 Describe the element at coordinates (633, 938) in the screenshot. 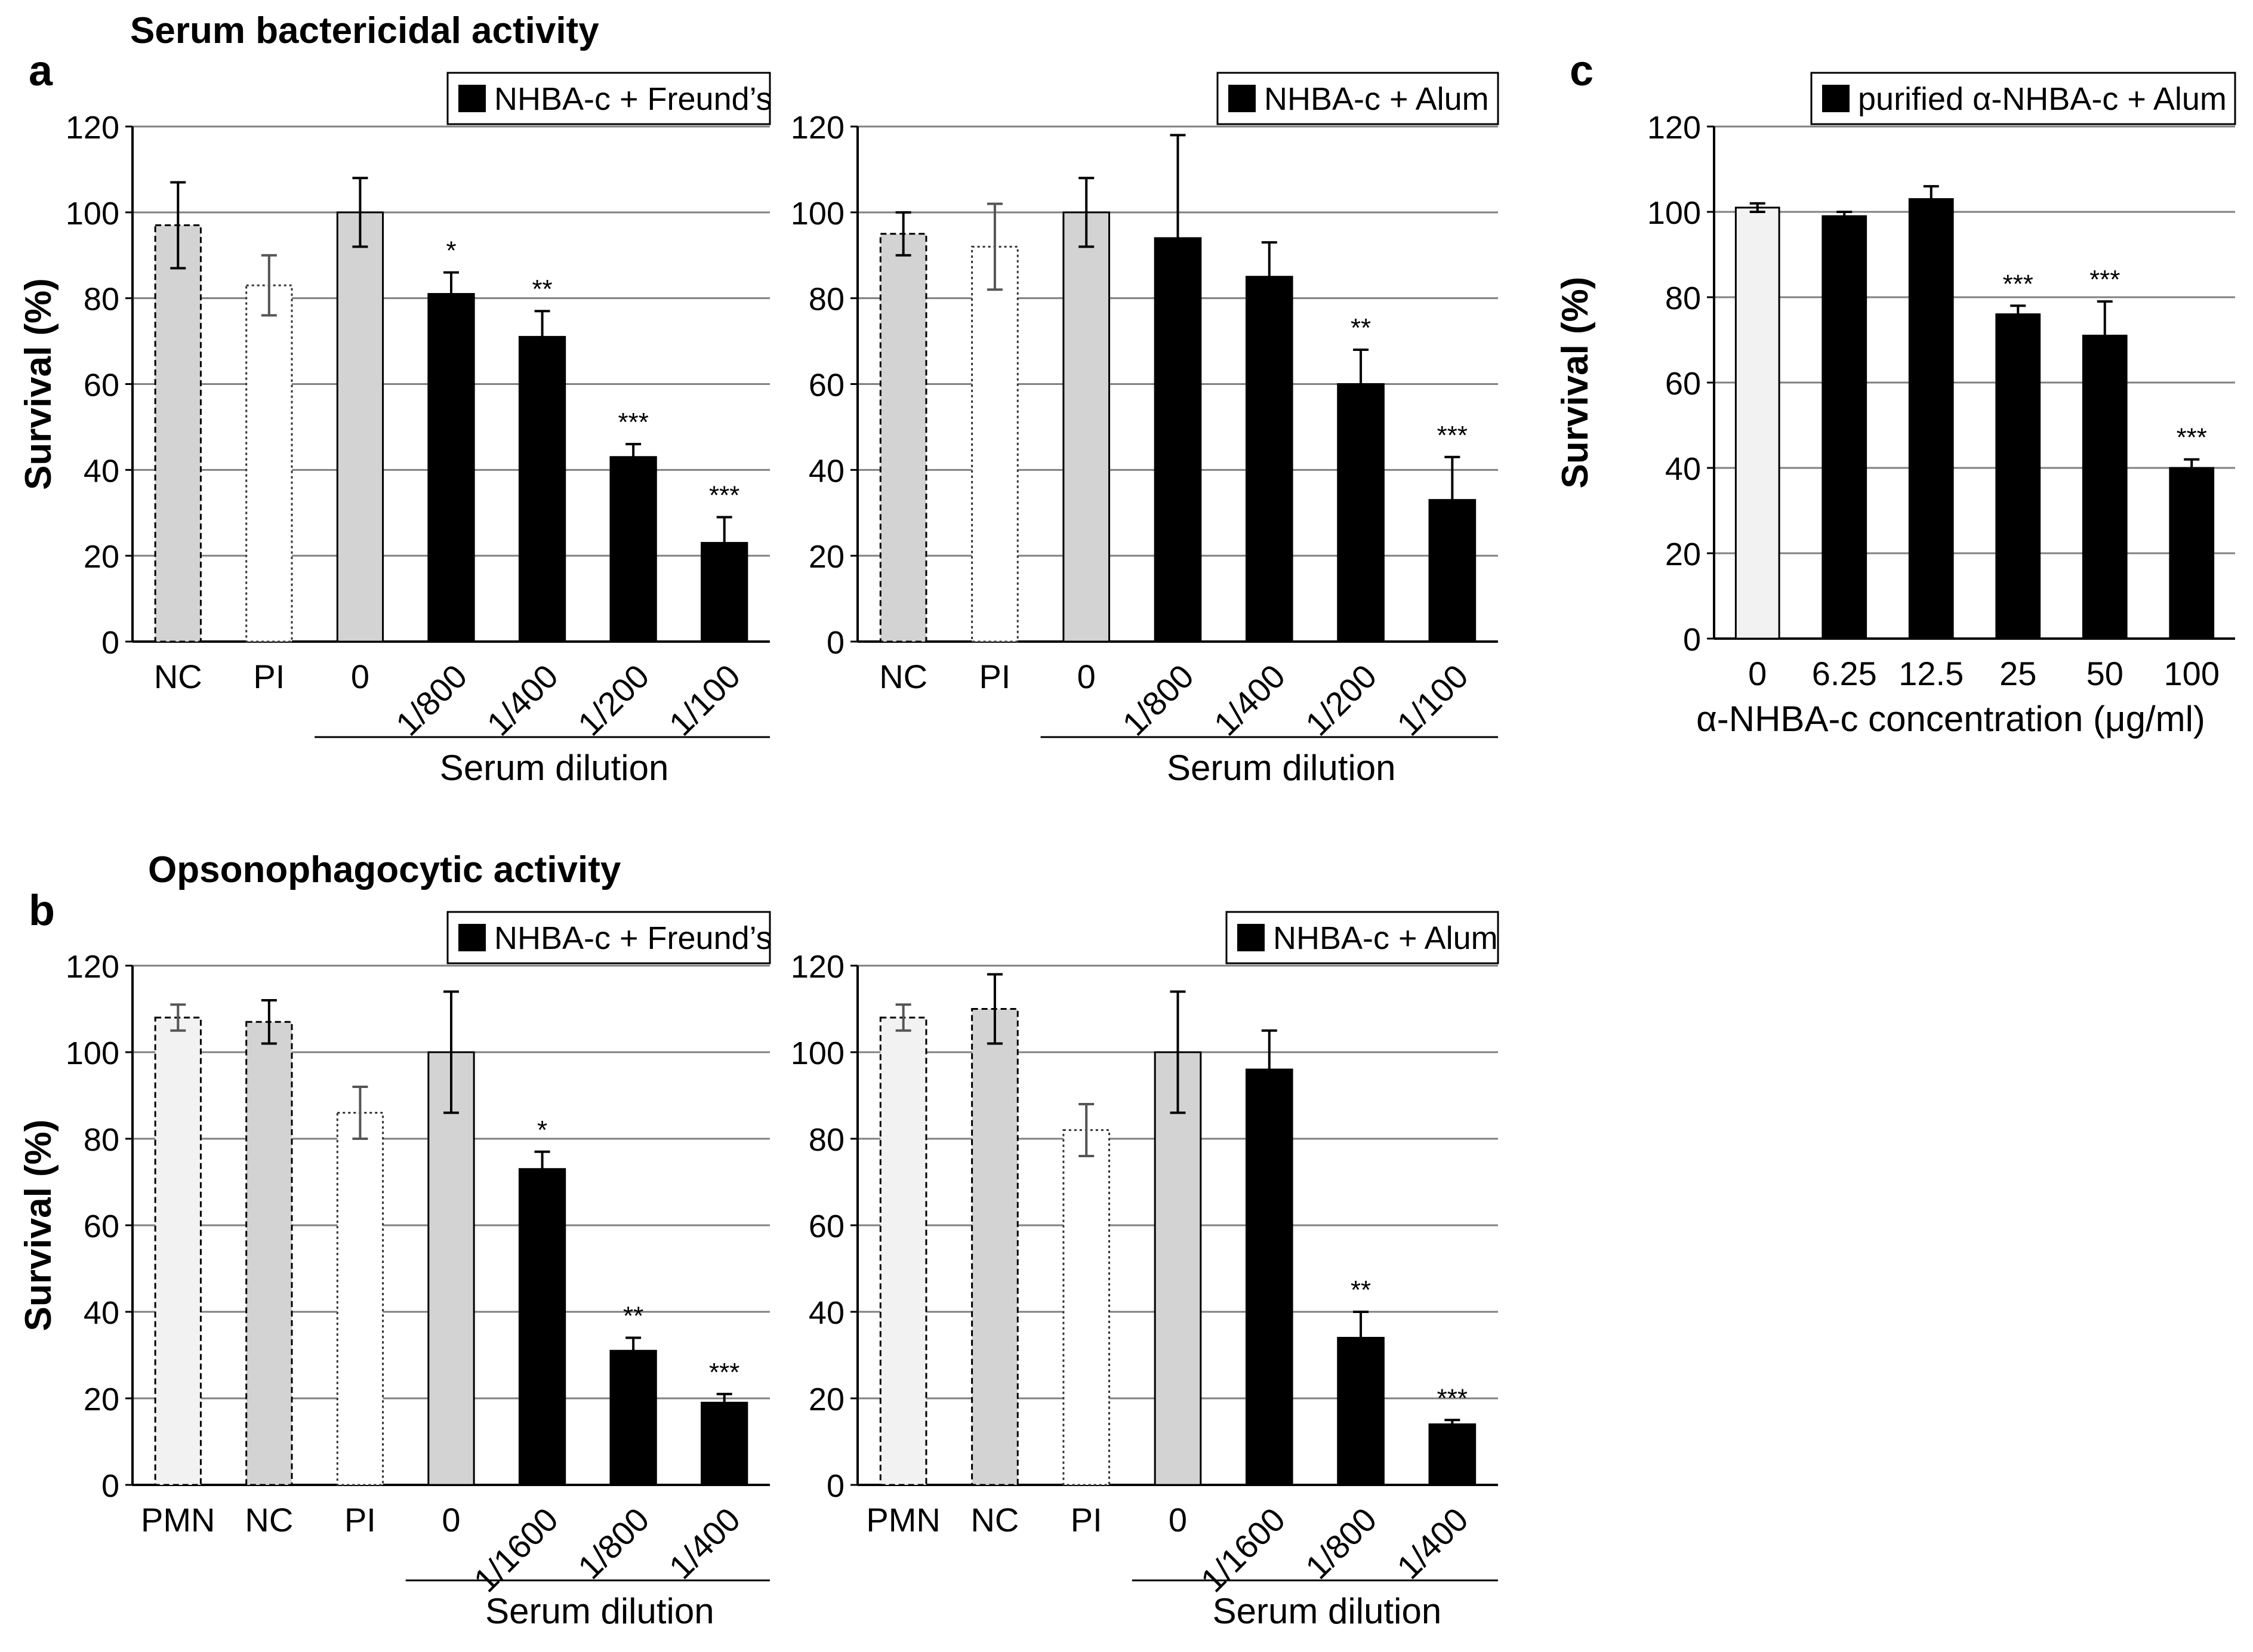

I see `legend-label: NHBA-c + Freund’s` at that location.